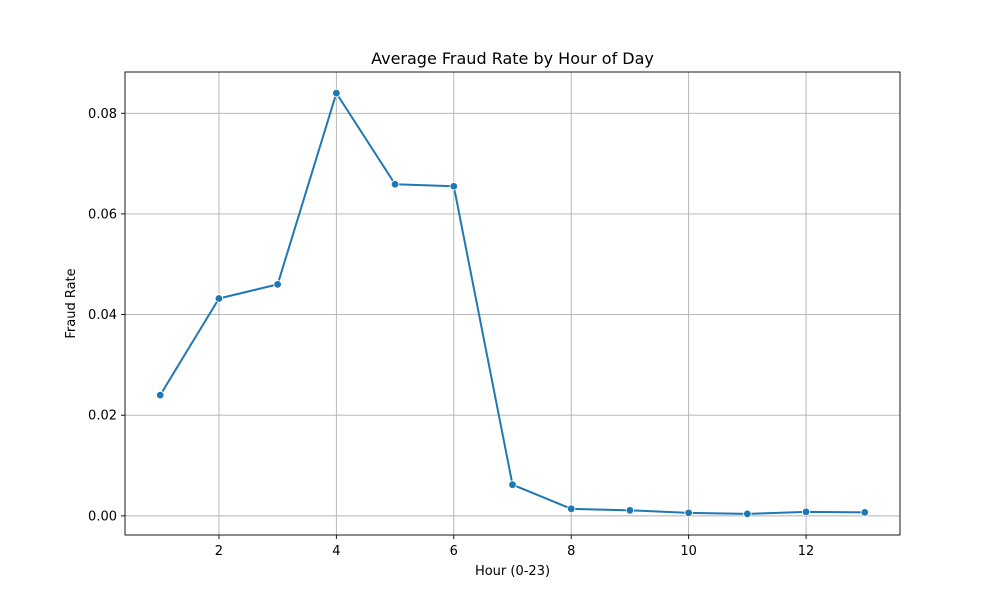  I want to click on x-tick-label: 10, so click(688, 551).